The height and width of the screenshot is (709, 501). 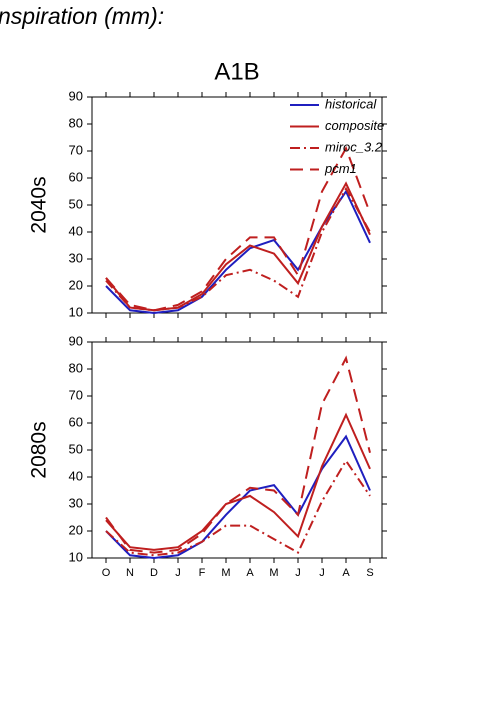 I want to click on legend-label: miroc_3.2, so click(x=354, y=146).